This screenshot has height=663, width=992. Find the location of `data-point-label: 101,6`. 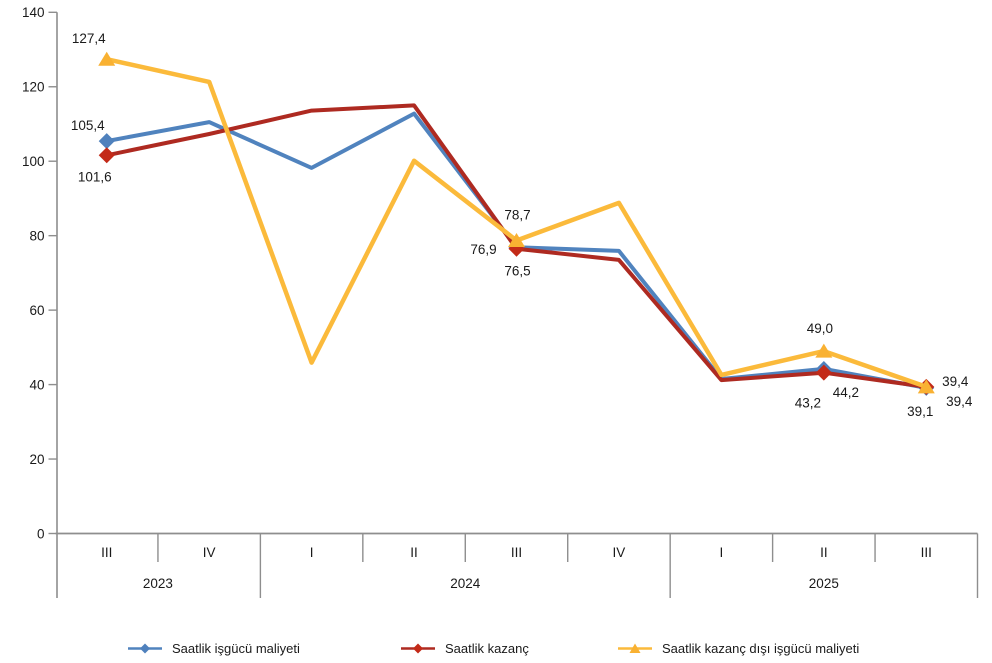

data-point-label: 101,6 is located at coordinates (95, 176).